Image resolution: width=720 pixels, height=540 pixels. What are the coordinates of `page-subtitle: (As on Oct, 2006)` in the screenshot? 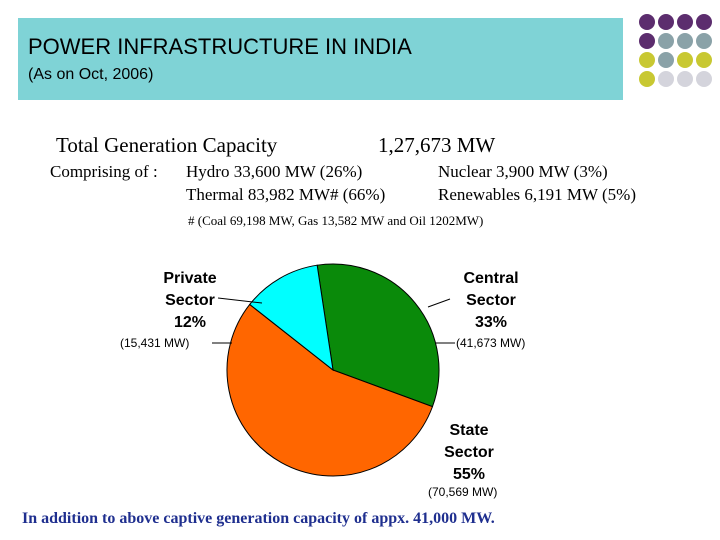 It's located at (91, 74).